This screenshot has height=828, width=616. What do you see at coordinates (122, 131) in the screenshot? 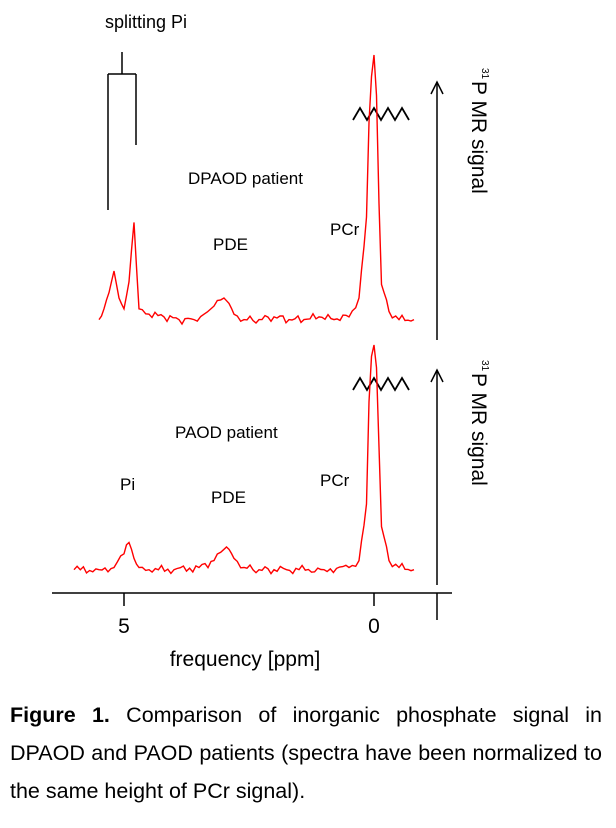
I see `splitting-bracket` at bounding box center [122, 131].